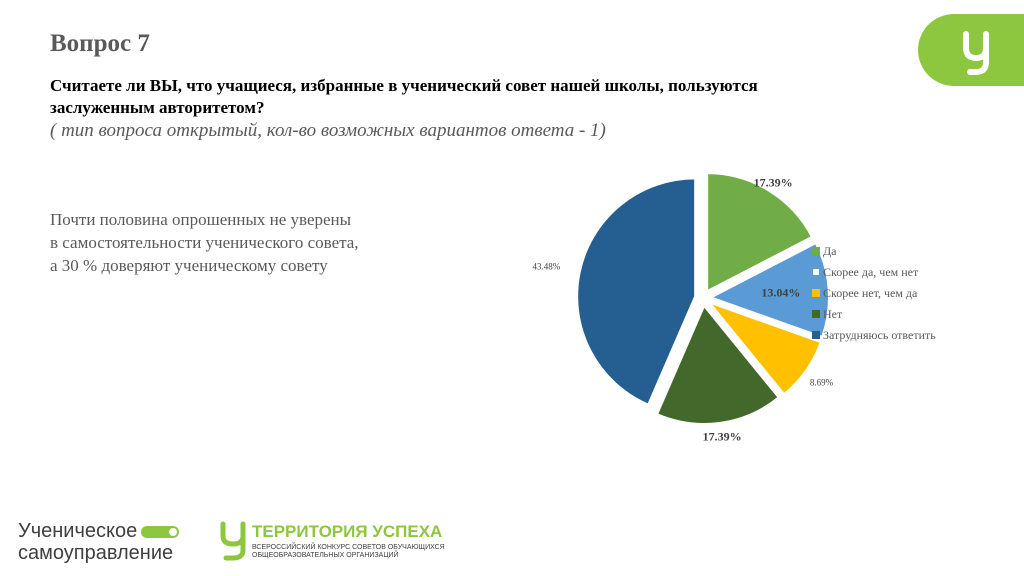 Image resolution: width=1024 pixels, height=576 pixels. What do you see at coordinates (882, 251) in the screenshot?
I see `legend-item: Да` at bounding box center [882, 251].